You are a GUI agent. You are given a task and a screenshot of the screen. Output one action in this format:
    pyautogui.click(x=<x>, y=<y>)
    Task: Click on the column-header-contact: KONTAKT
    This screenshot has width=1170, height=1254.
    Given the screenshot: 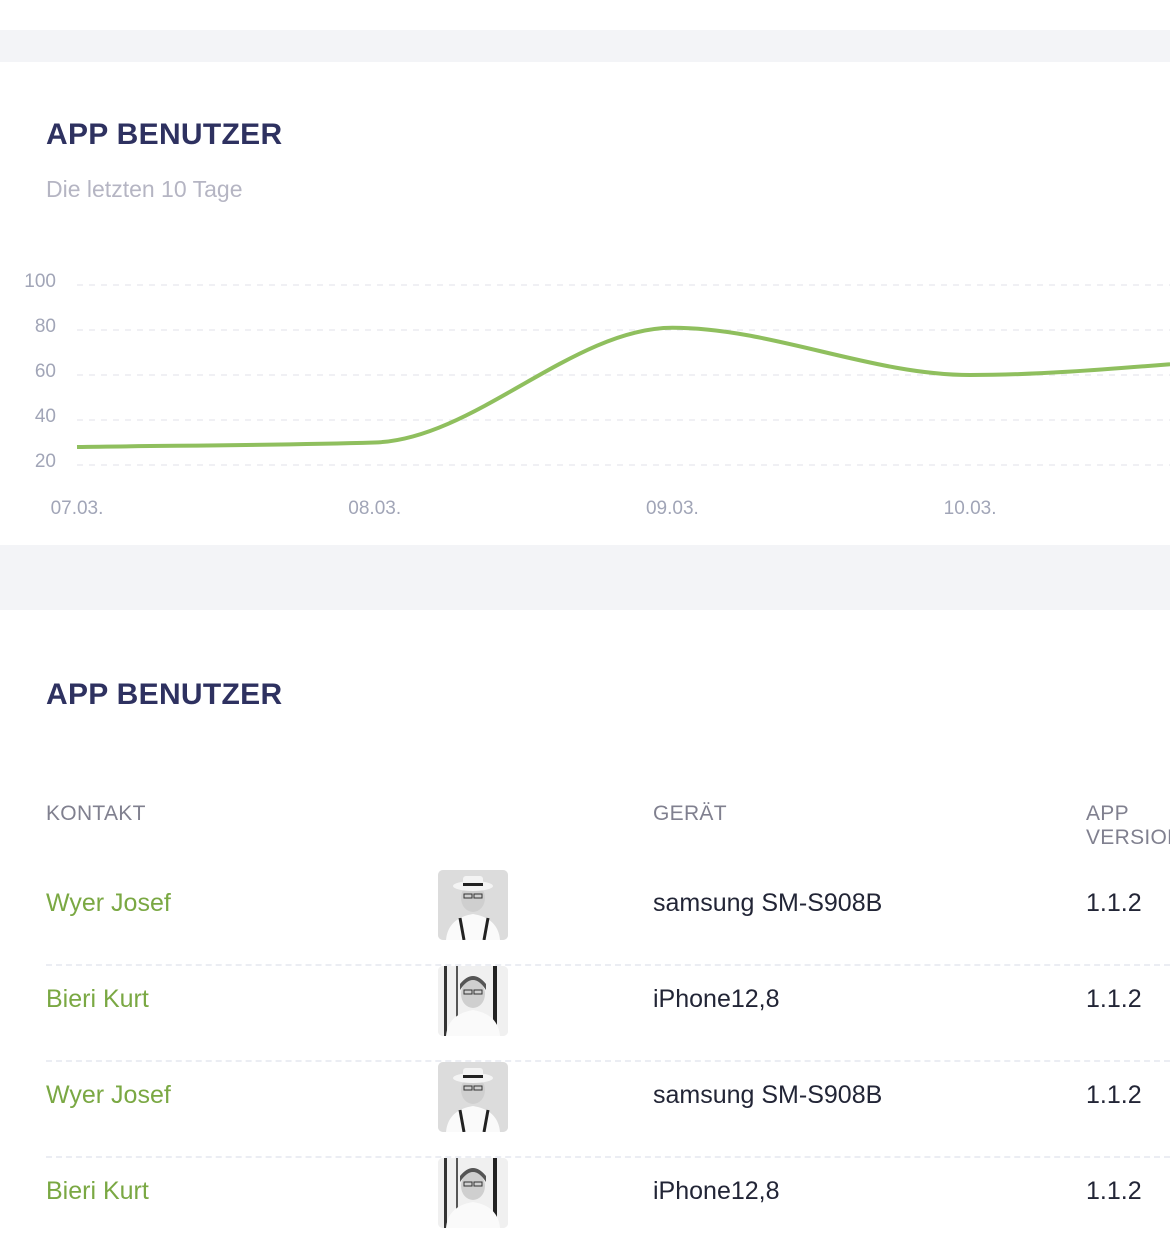 What is the action you would take?
    pyautogui.click(x=96, y=813)
    